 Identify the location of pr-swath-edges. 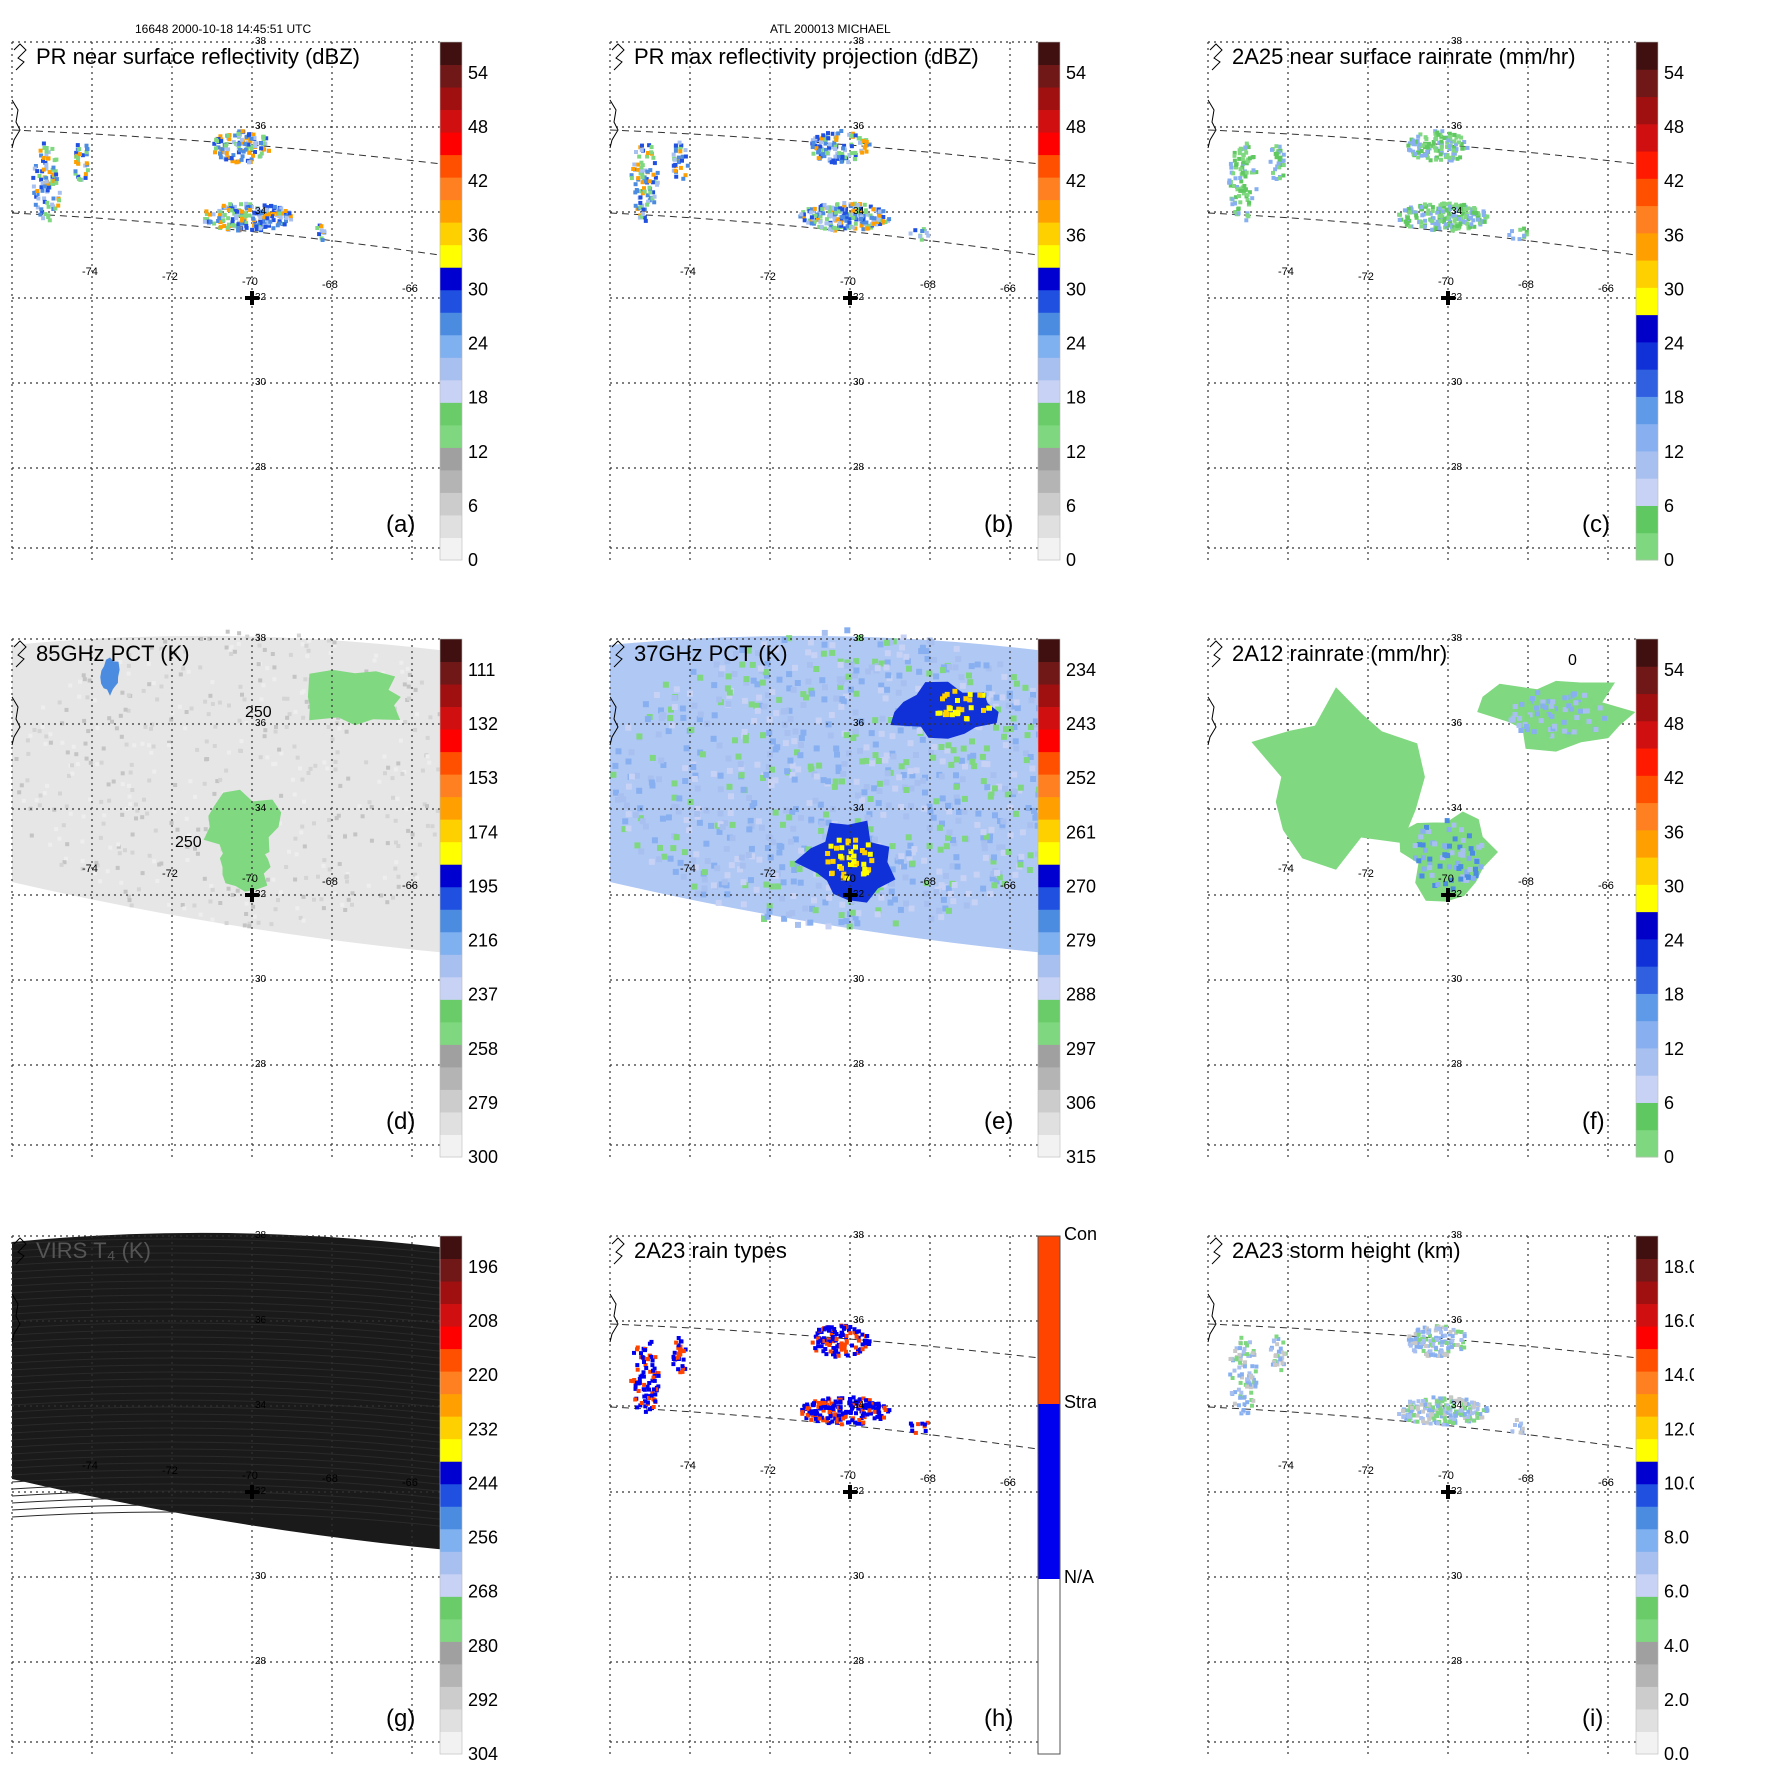
(1421, 192).